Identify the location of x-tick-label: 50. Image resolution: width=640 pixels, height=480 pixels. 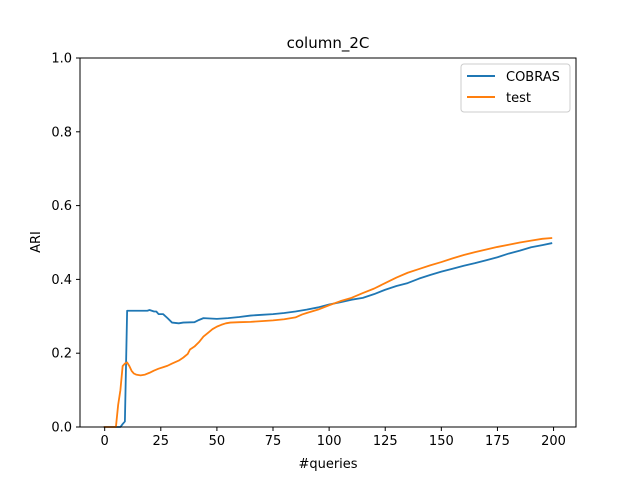
(217, 441).